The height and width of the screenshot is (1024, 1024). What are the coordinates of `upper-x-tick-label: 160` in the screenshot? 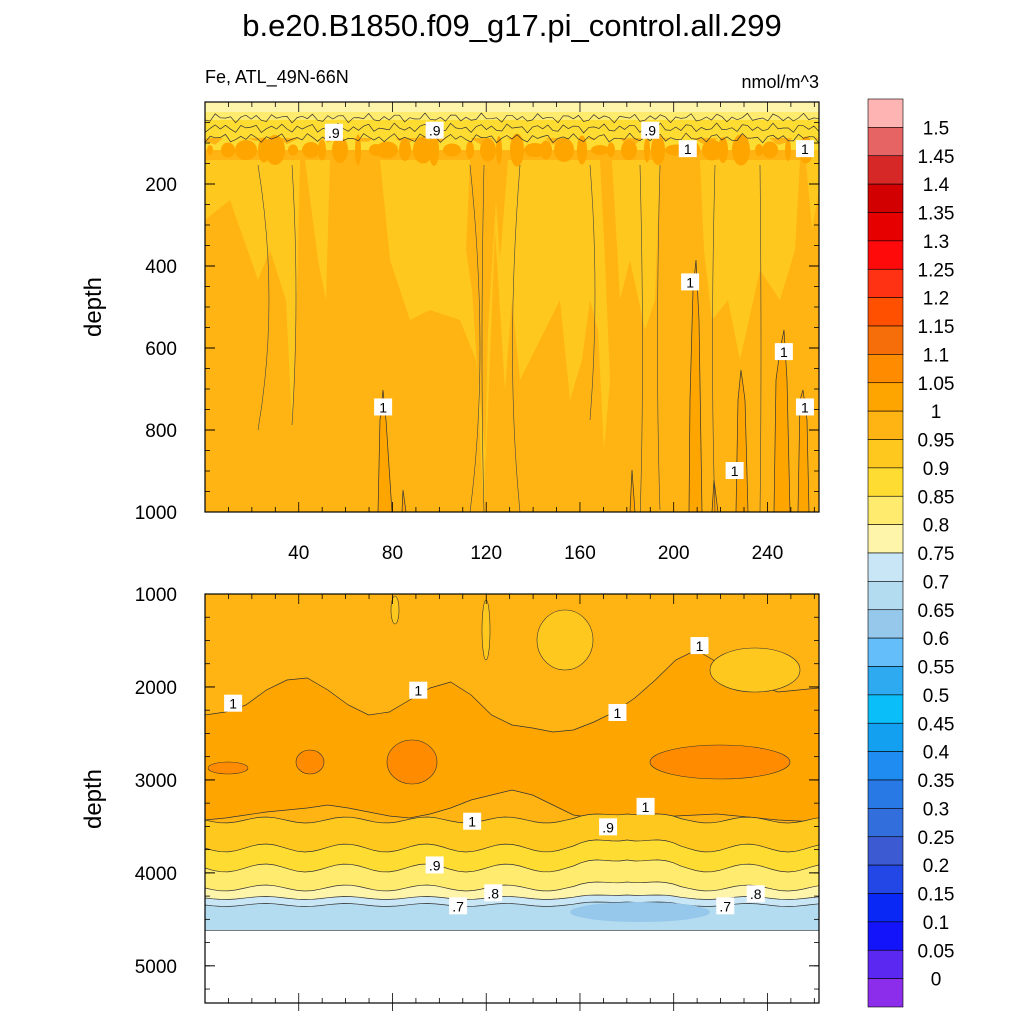 It's located at (580, 553).